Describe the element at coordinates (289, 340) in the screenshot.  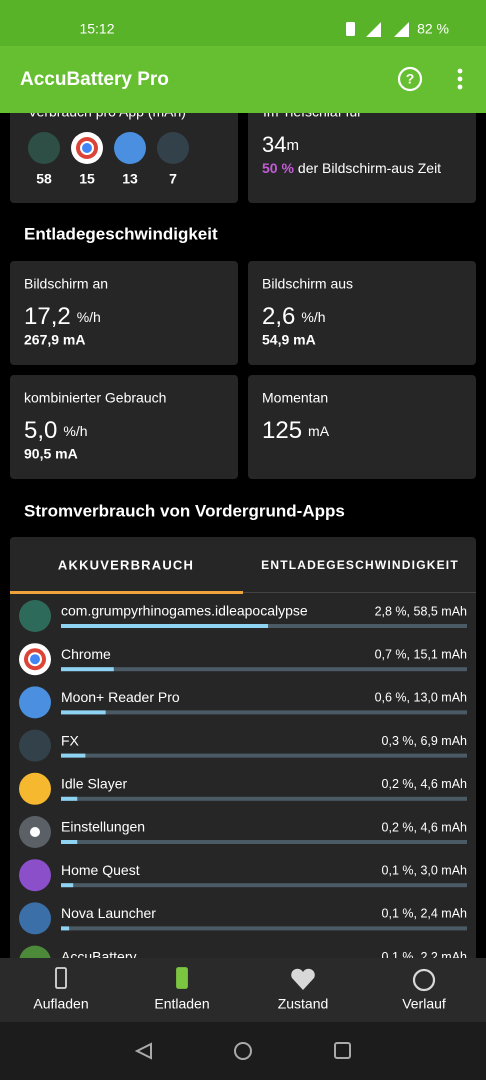
I see `current-value: 54,9 mA` at that location.